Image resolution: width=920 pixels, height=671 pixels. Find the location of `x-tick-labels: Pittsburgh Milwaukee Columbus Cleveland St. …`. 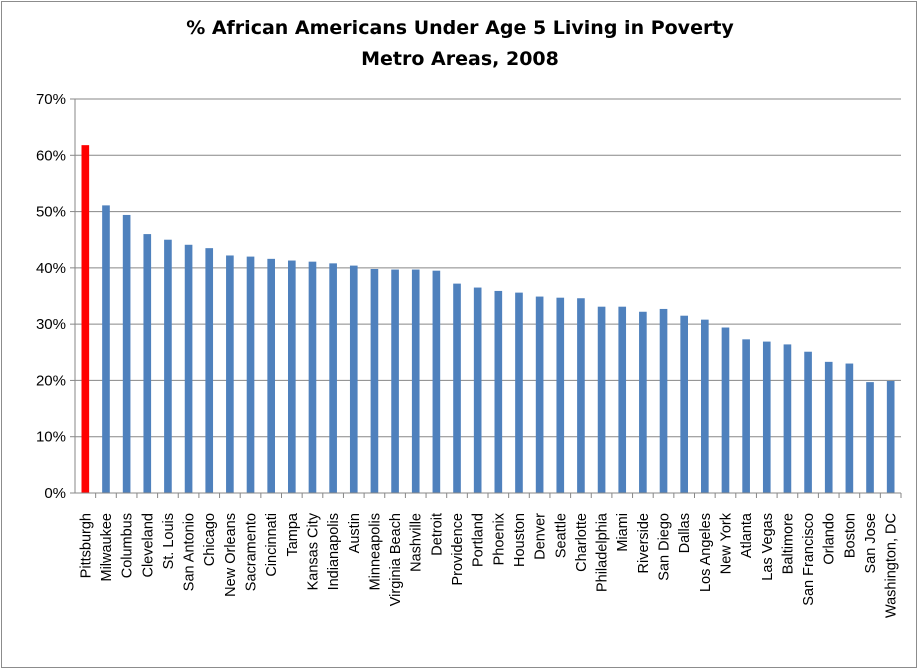

x-tick-labels: Pittsburgh Milwaukee Columbus Cleveland St. … is located at coordinates (488, 565).